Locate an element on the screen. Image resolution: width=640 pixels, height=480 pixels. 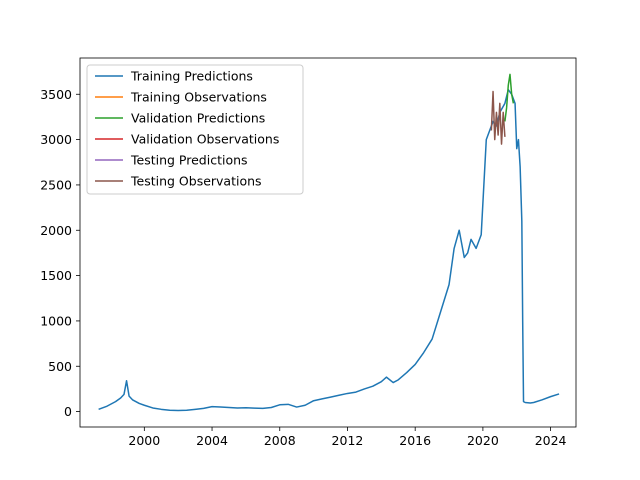
series-line-testing-observations is located at coordinates (498, 117).